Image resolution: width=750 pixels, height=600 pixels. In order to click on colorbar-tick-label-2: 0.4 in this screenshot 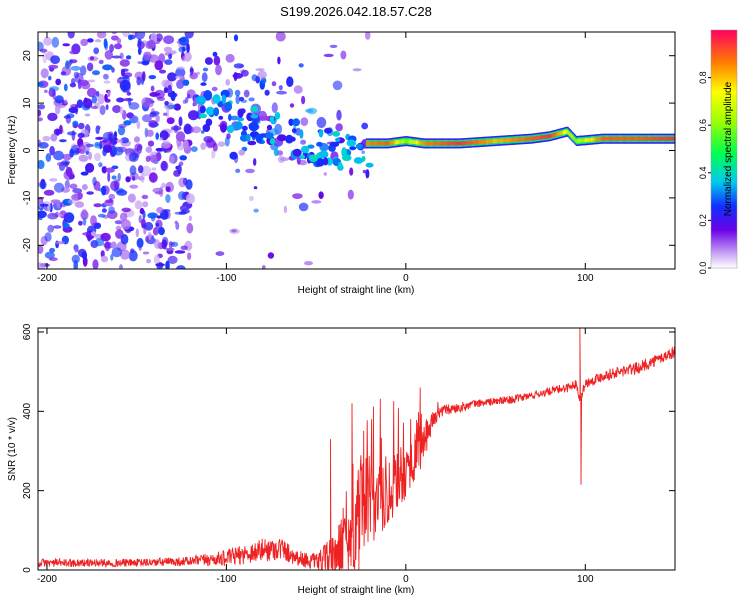, I will do `click(703, 173)`.